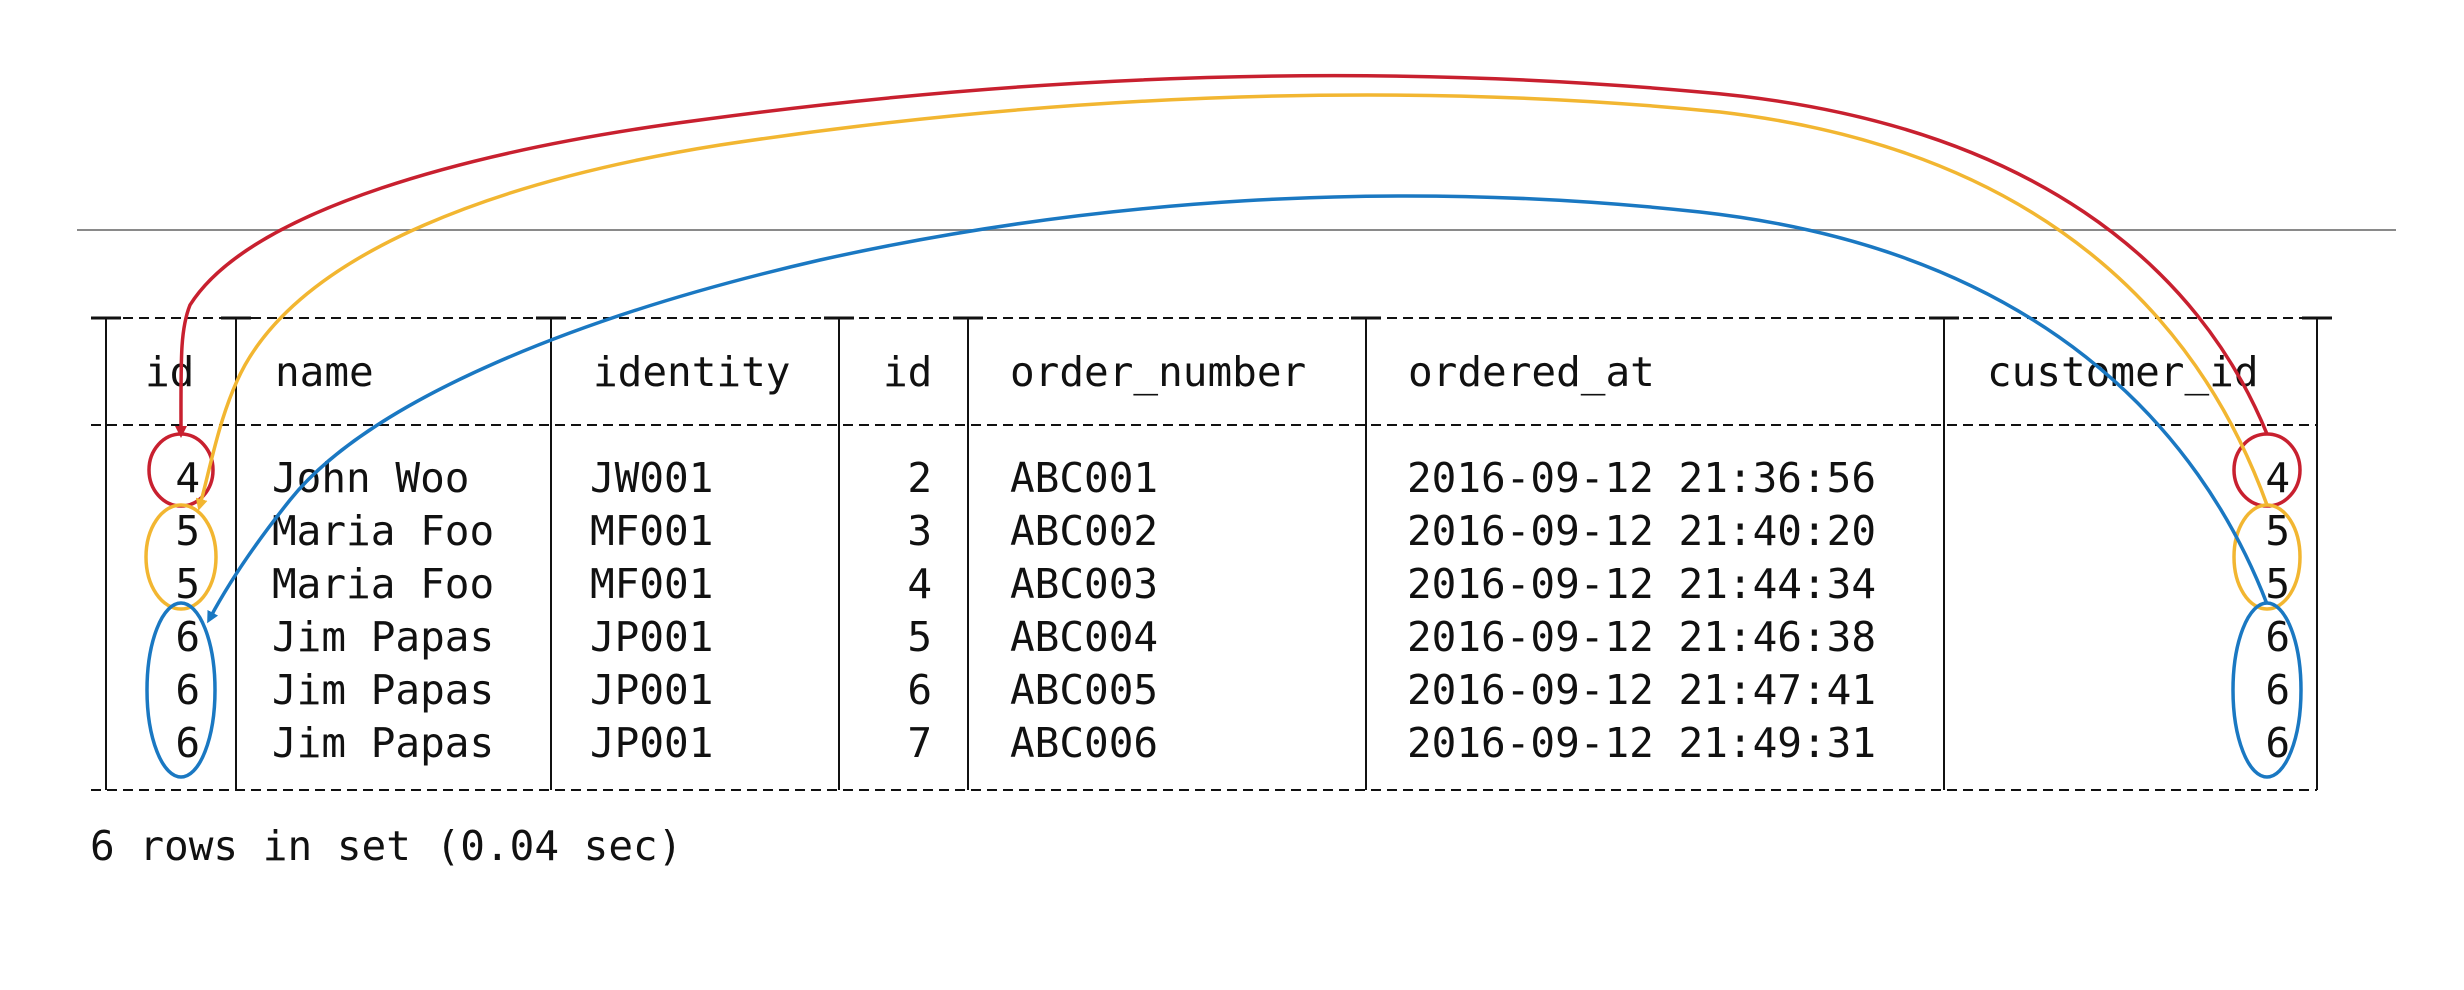 The width and height of the screenshot is (2464, 990). Describe the element at coordinates (1641, 531) in the screenshot. I see `cell-ordered-at: 2016-09-12 21:40:20` at that location.